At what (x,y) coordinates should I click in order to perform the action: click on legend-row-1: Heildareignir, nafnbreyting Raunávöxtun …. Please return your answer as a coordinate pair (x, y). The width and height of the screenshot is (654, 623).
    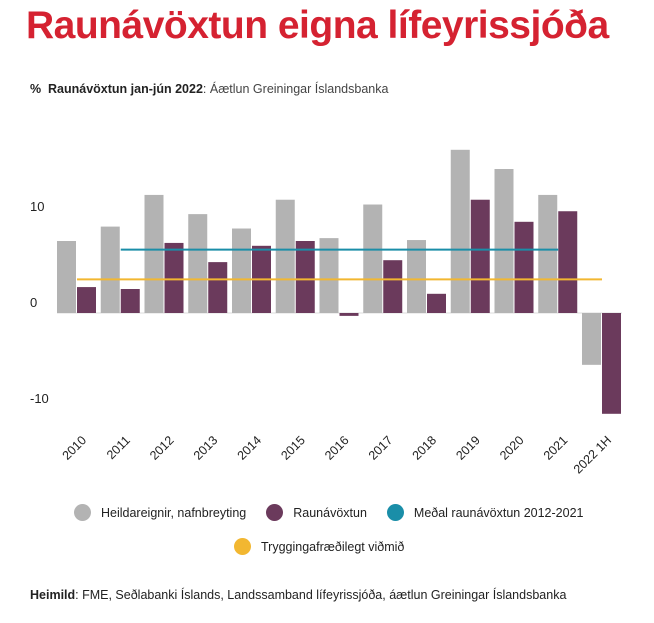
    Looking at the image, I should click on (338, 512).